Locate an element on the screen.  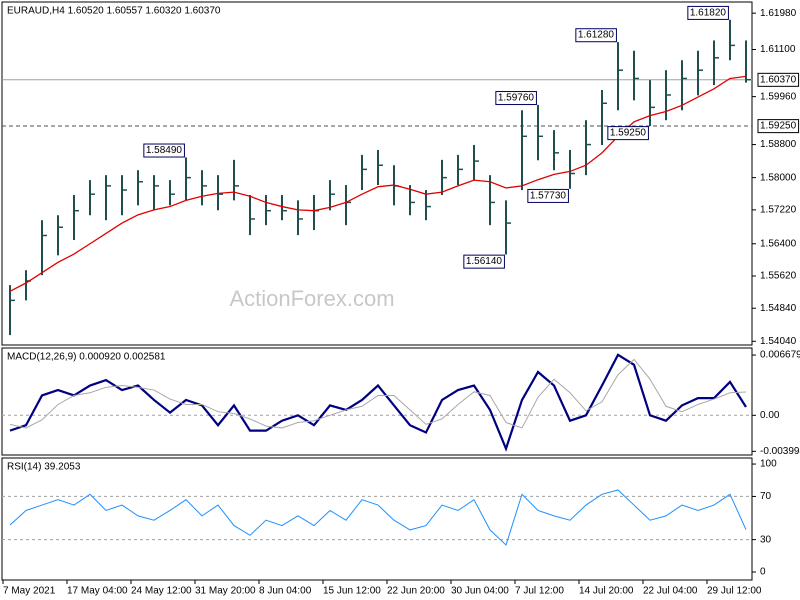
x-tick-label: 15 Jun 12:00 is located at coordinates (352, 591).